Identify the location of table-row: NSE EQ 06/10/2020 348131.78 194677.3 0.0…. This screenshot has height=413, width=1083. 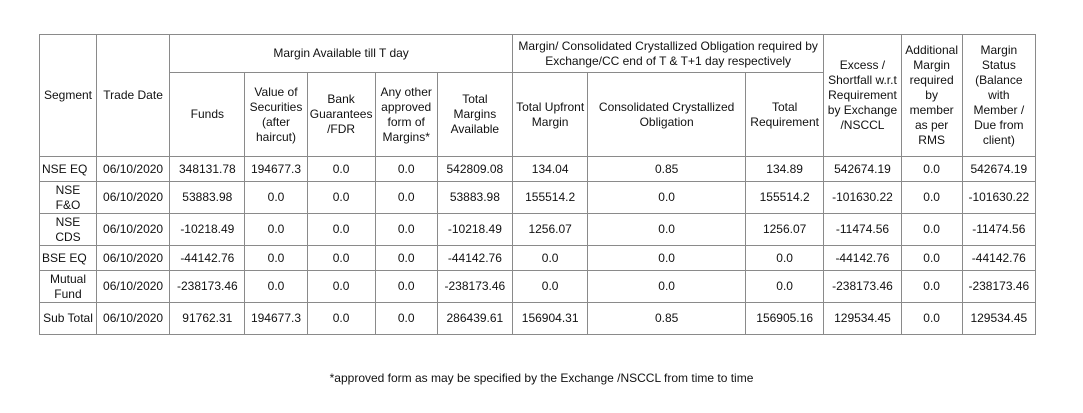
(538, 169).